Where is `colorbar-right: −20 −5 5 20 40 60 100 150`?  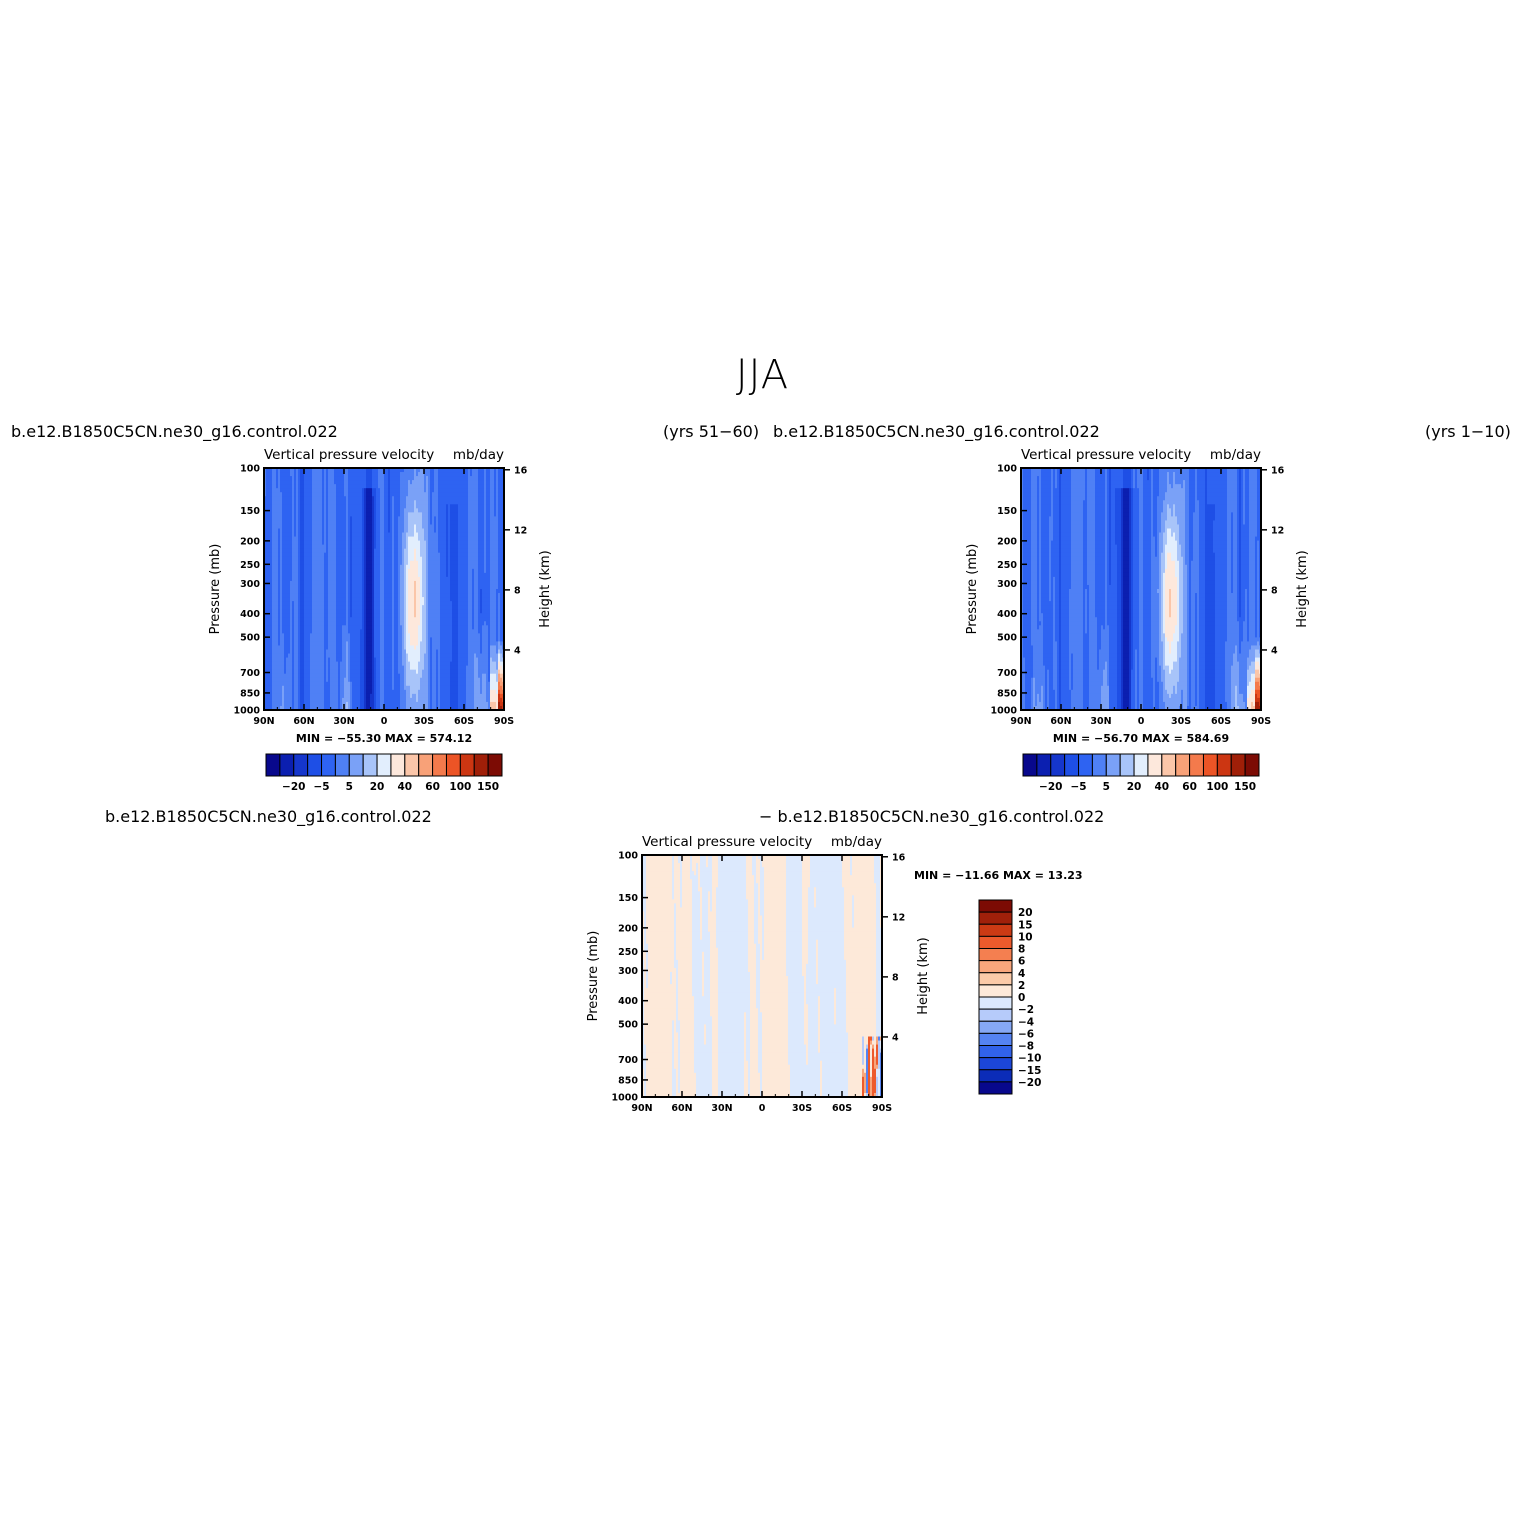 colorbar-right: −20 −5 5 20 40 60 100 150 is located at coordinates (1141, 773).